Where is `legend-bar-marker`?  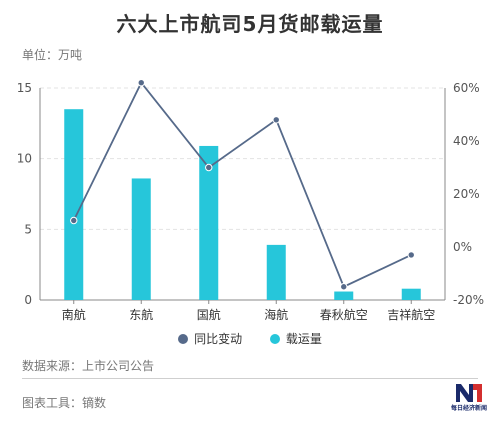
legend-bar-marker is located at coordinates (274, 338).